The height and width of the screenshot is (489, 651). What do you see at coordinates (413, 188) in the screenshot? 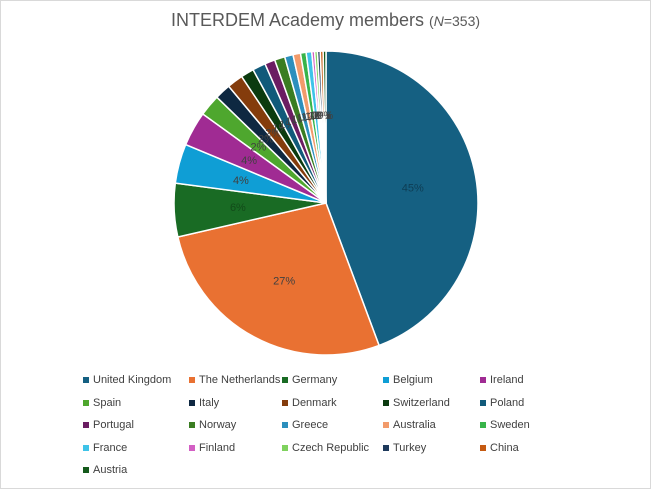
I see `data-label-united-kingdom: 45%` at bounding box center [413, 188].